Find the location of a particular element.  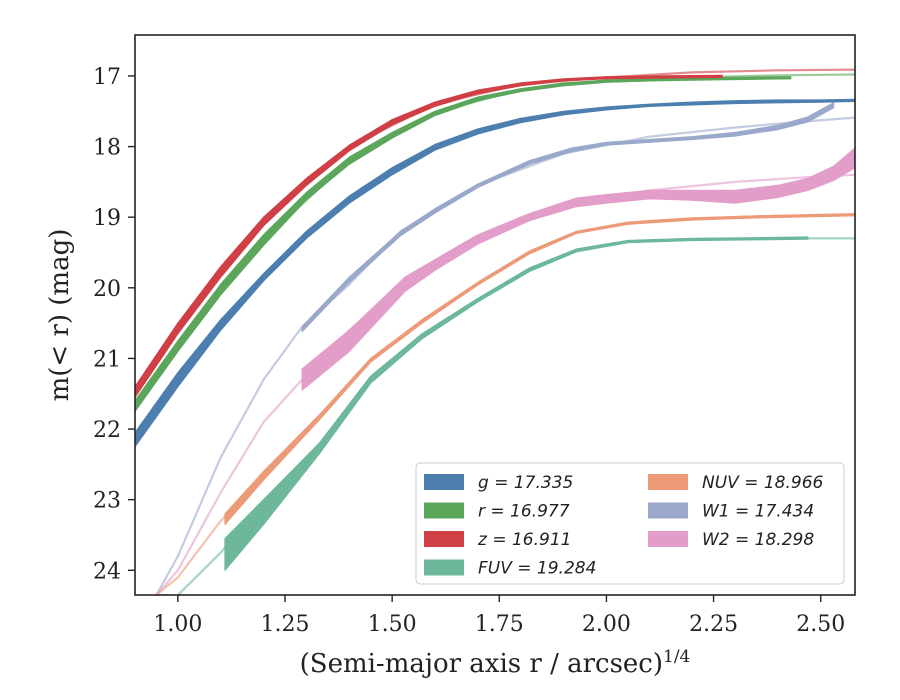

x-tick-label: 2.50 is located at coordinates (820, 624).